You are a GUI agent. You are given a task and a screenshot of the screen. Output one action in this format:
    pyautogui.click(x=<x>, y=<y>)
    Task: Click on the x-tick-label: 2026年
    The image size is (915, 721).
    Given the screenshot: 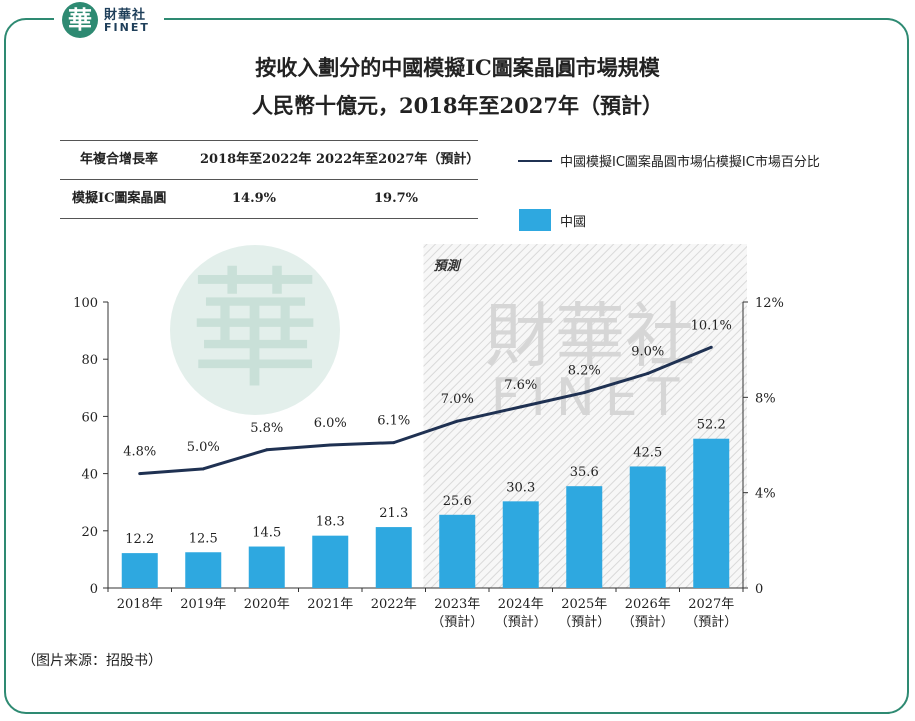 What is the action you would take?
    pyautogui.click(x=648, y=604)
    